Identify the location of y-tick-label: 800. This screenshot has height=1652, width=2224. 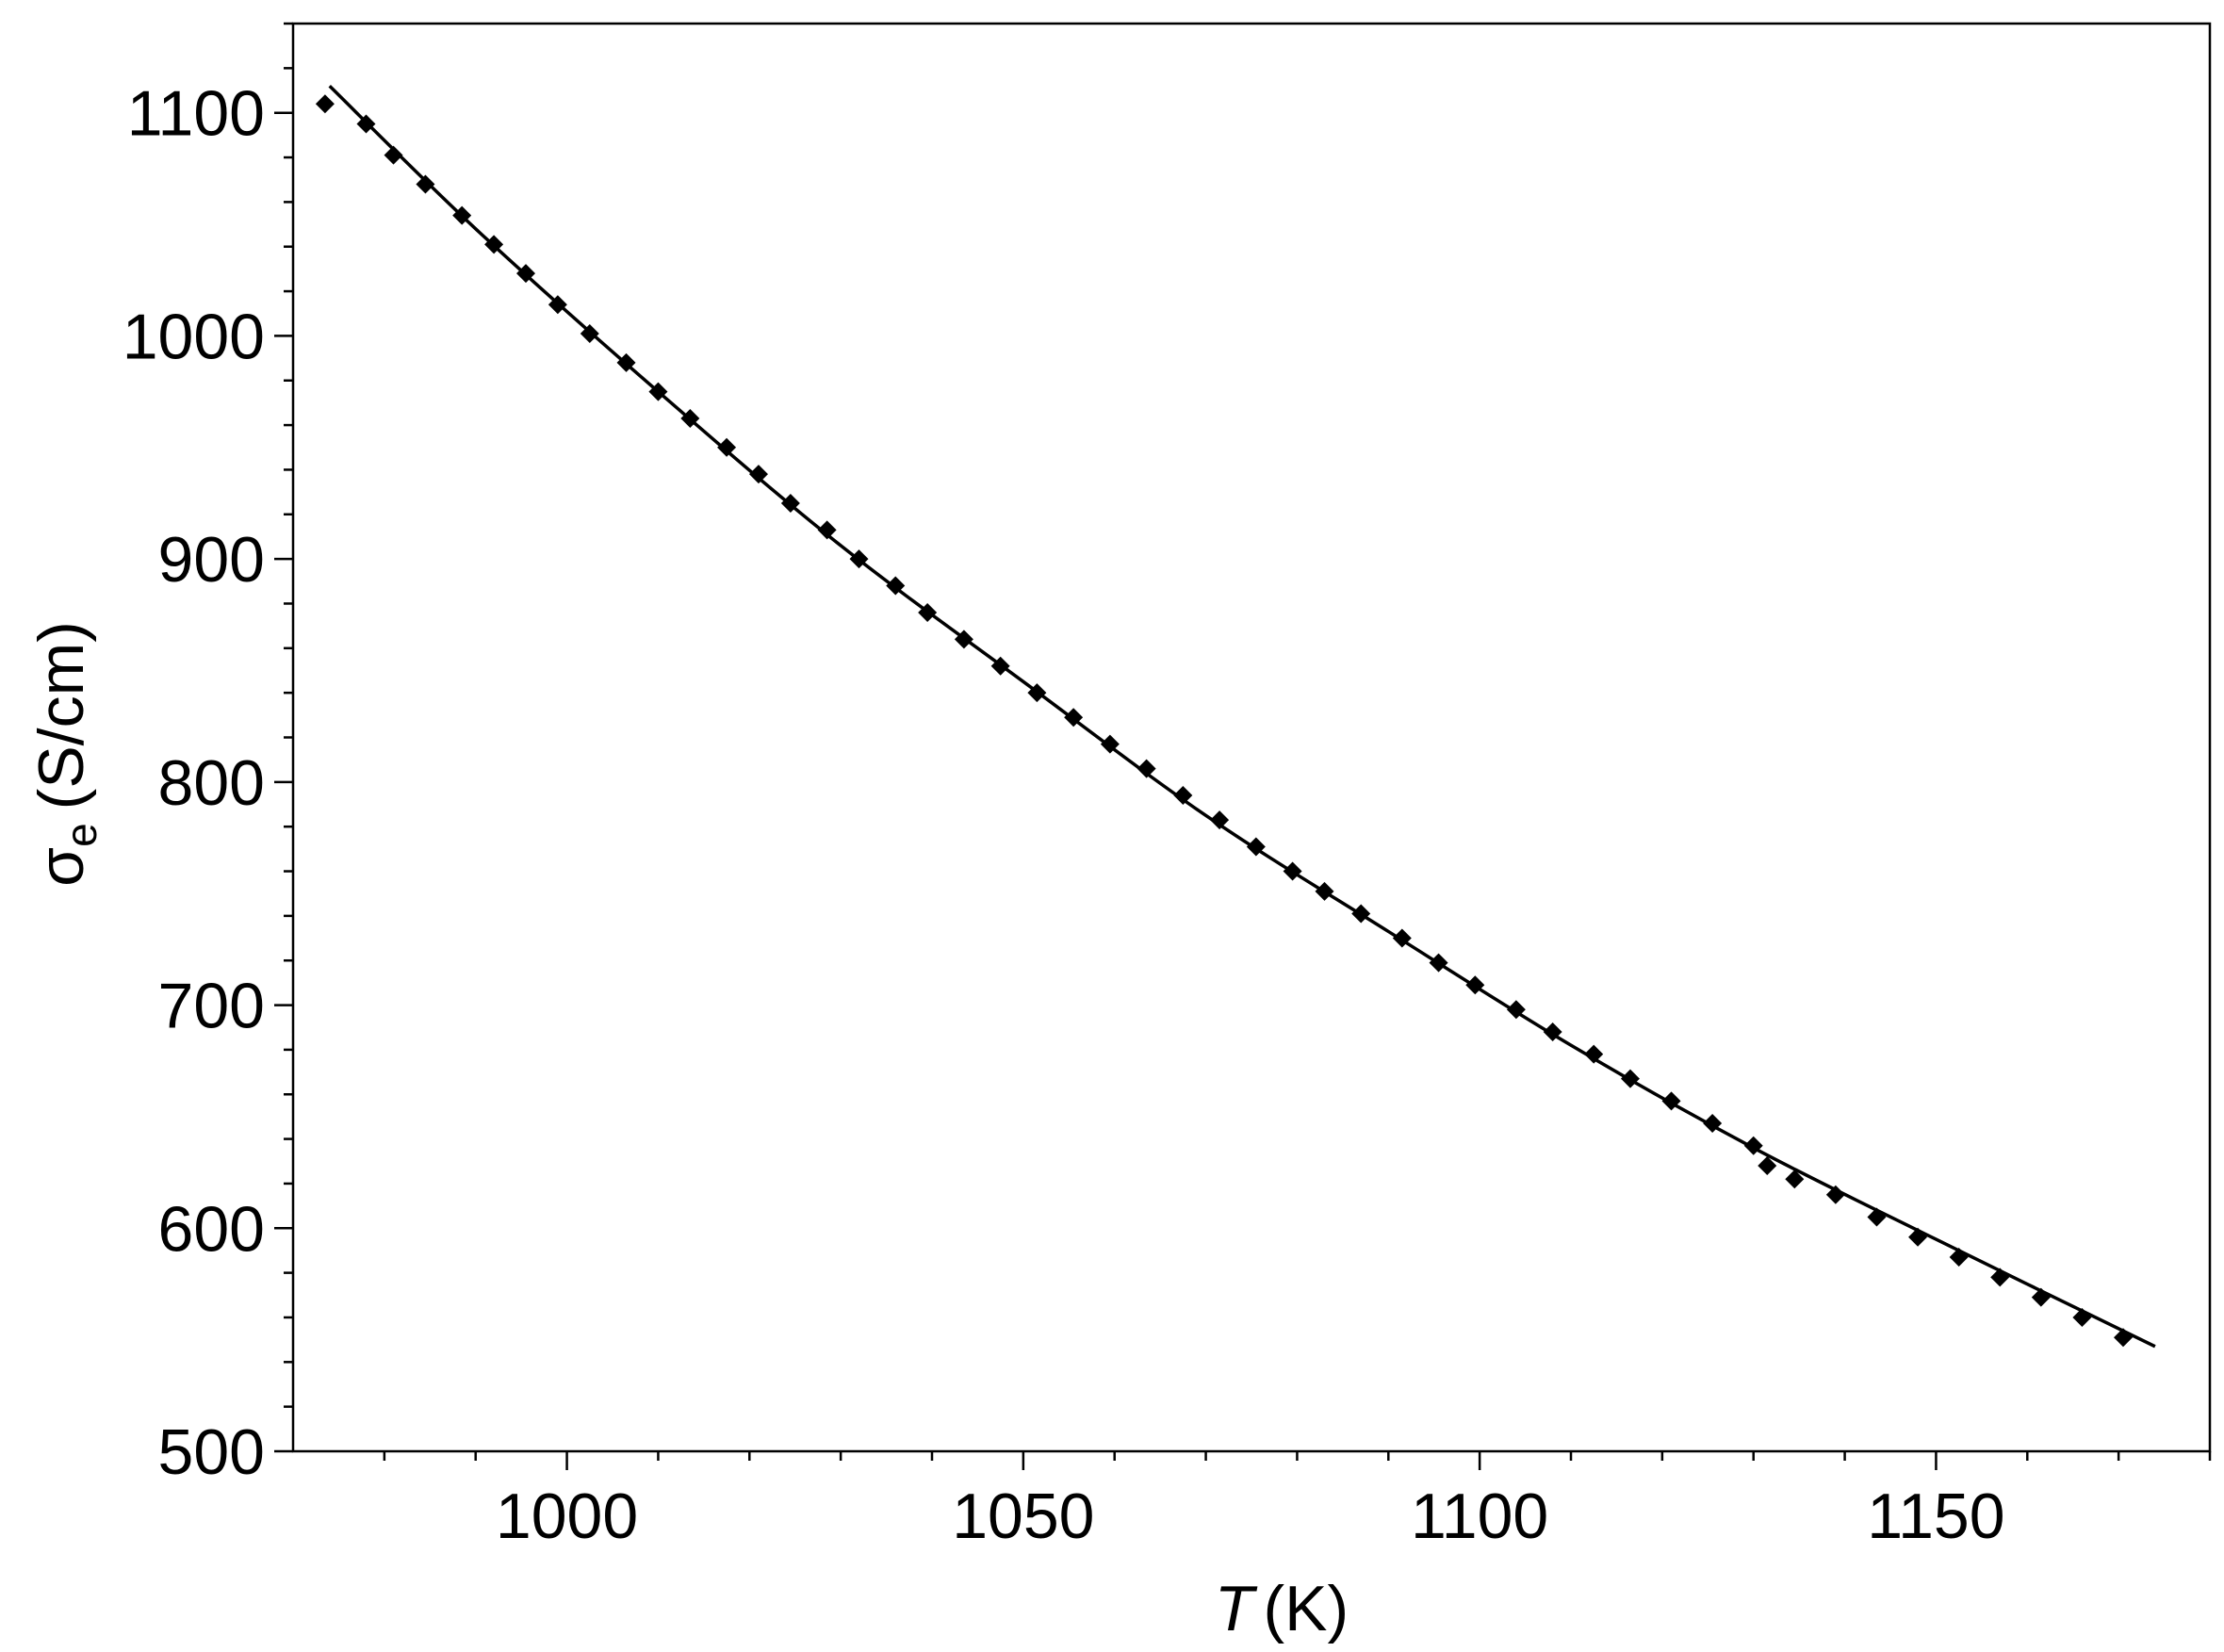
(211, 783).